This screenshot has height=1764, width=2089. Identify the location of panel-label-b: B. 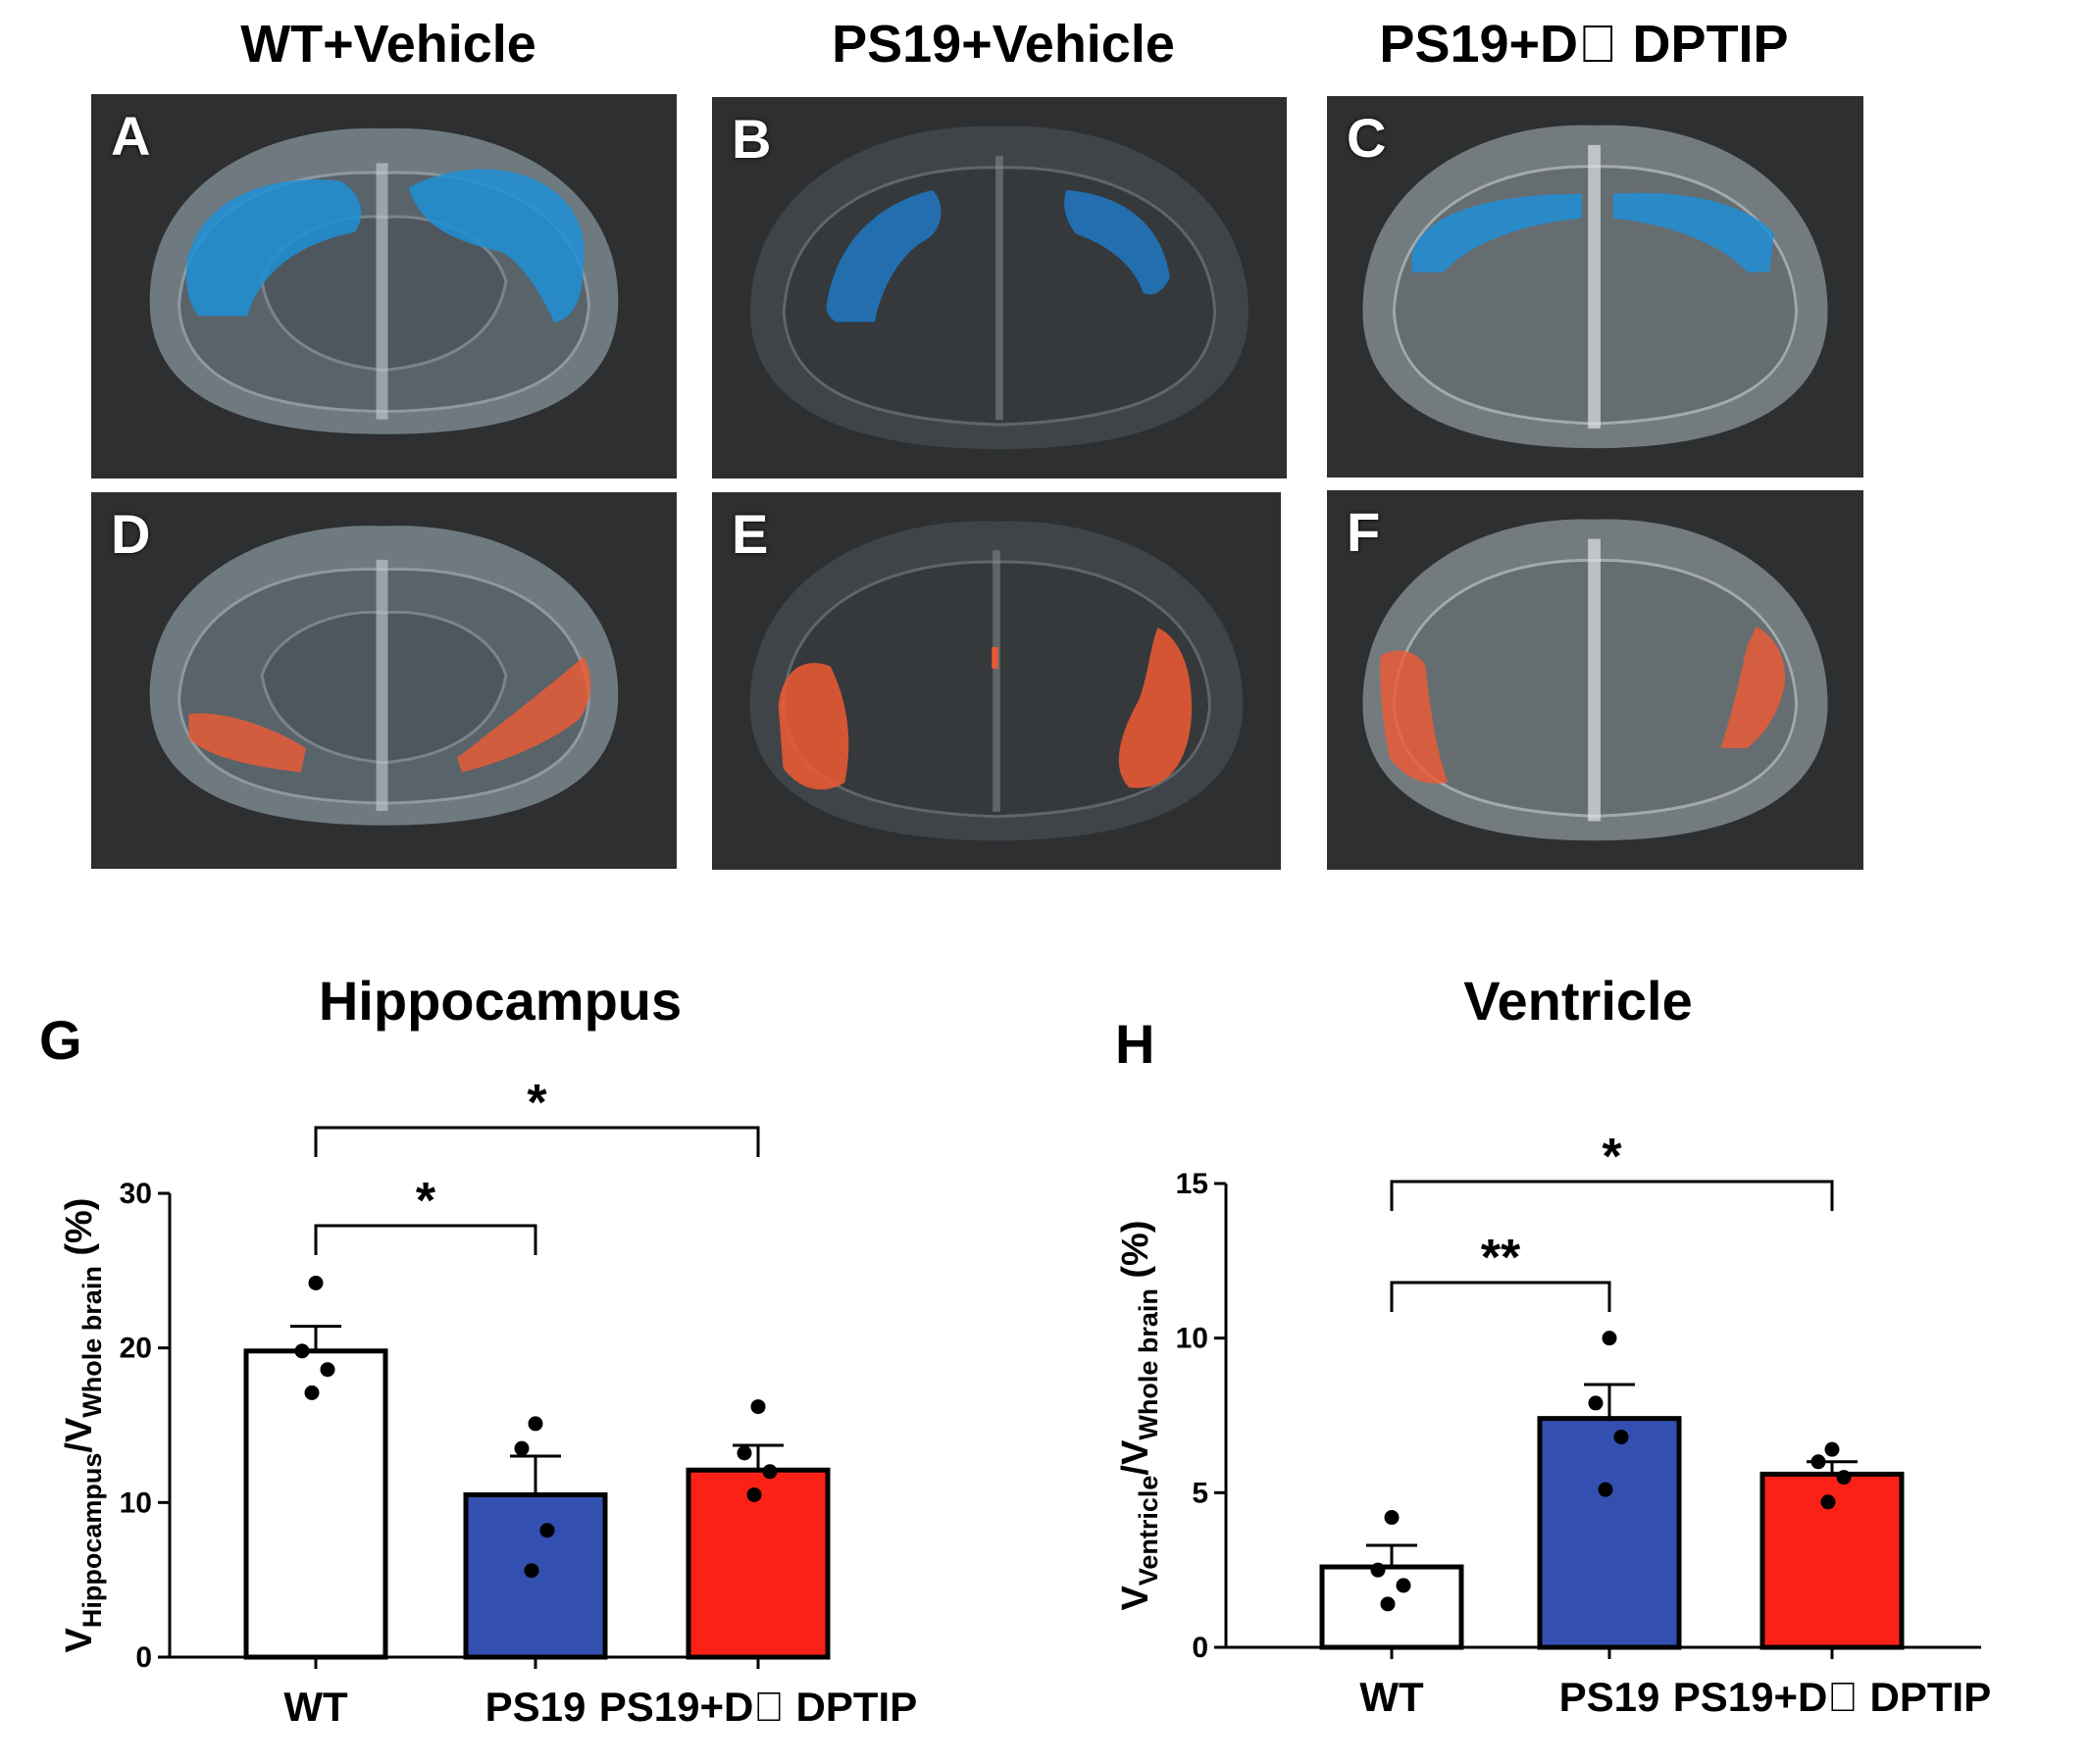
(752, 139).